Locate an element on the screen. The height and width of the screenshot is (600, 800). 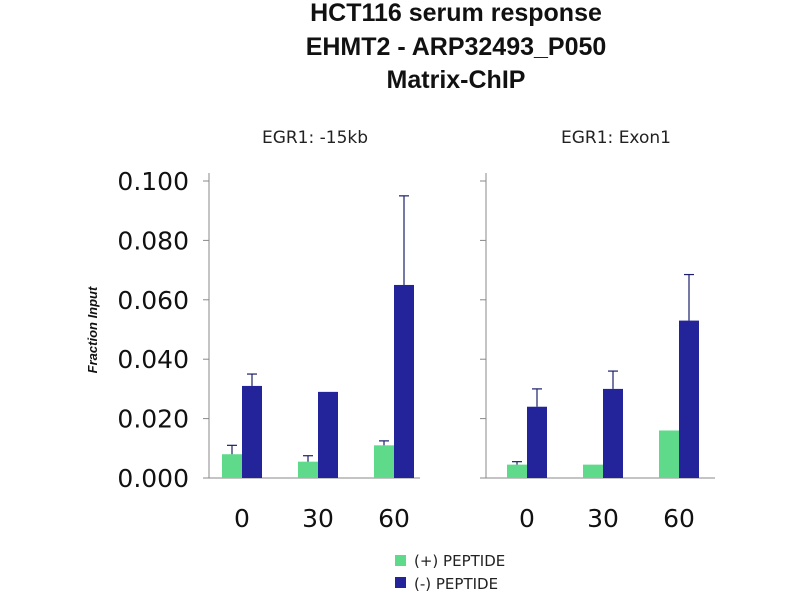
y-tick-labels: 0.000 0.020 0.040 0.060 0.080 0.100 is located at coordinates (153, 330).